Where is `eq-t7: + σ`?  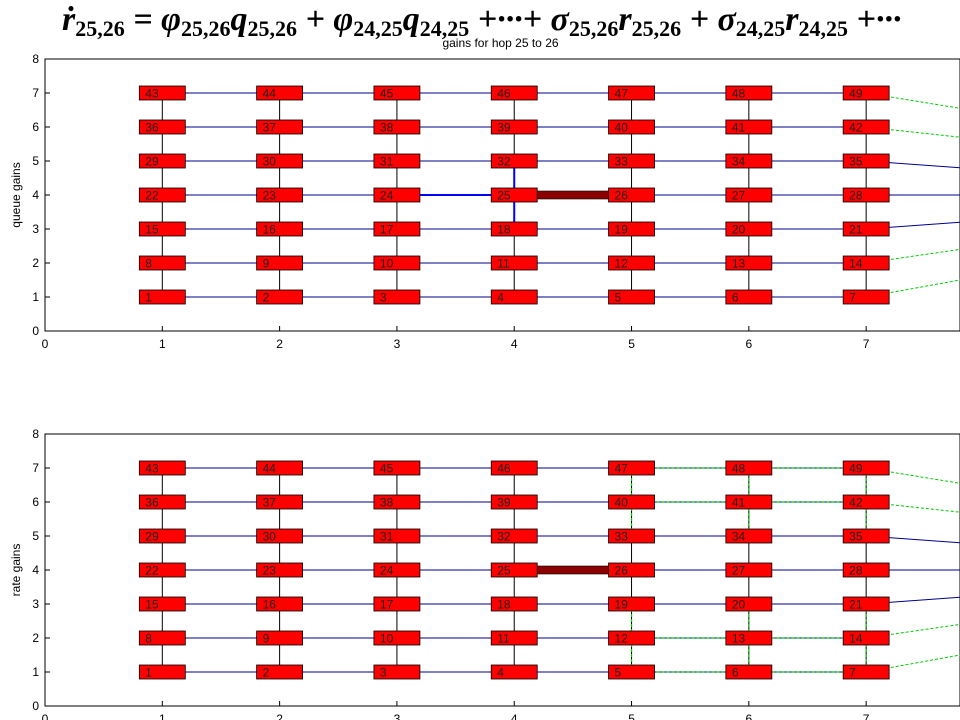 eq-t7: + σ is located at coordinates (712, 19).